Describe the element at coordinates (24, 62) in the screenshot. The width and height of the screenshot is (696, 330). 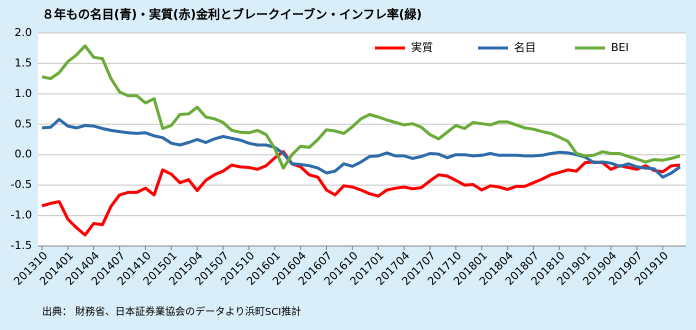
I see `y-tick-label: 1.5` at that location.